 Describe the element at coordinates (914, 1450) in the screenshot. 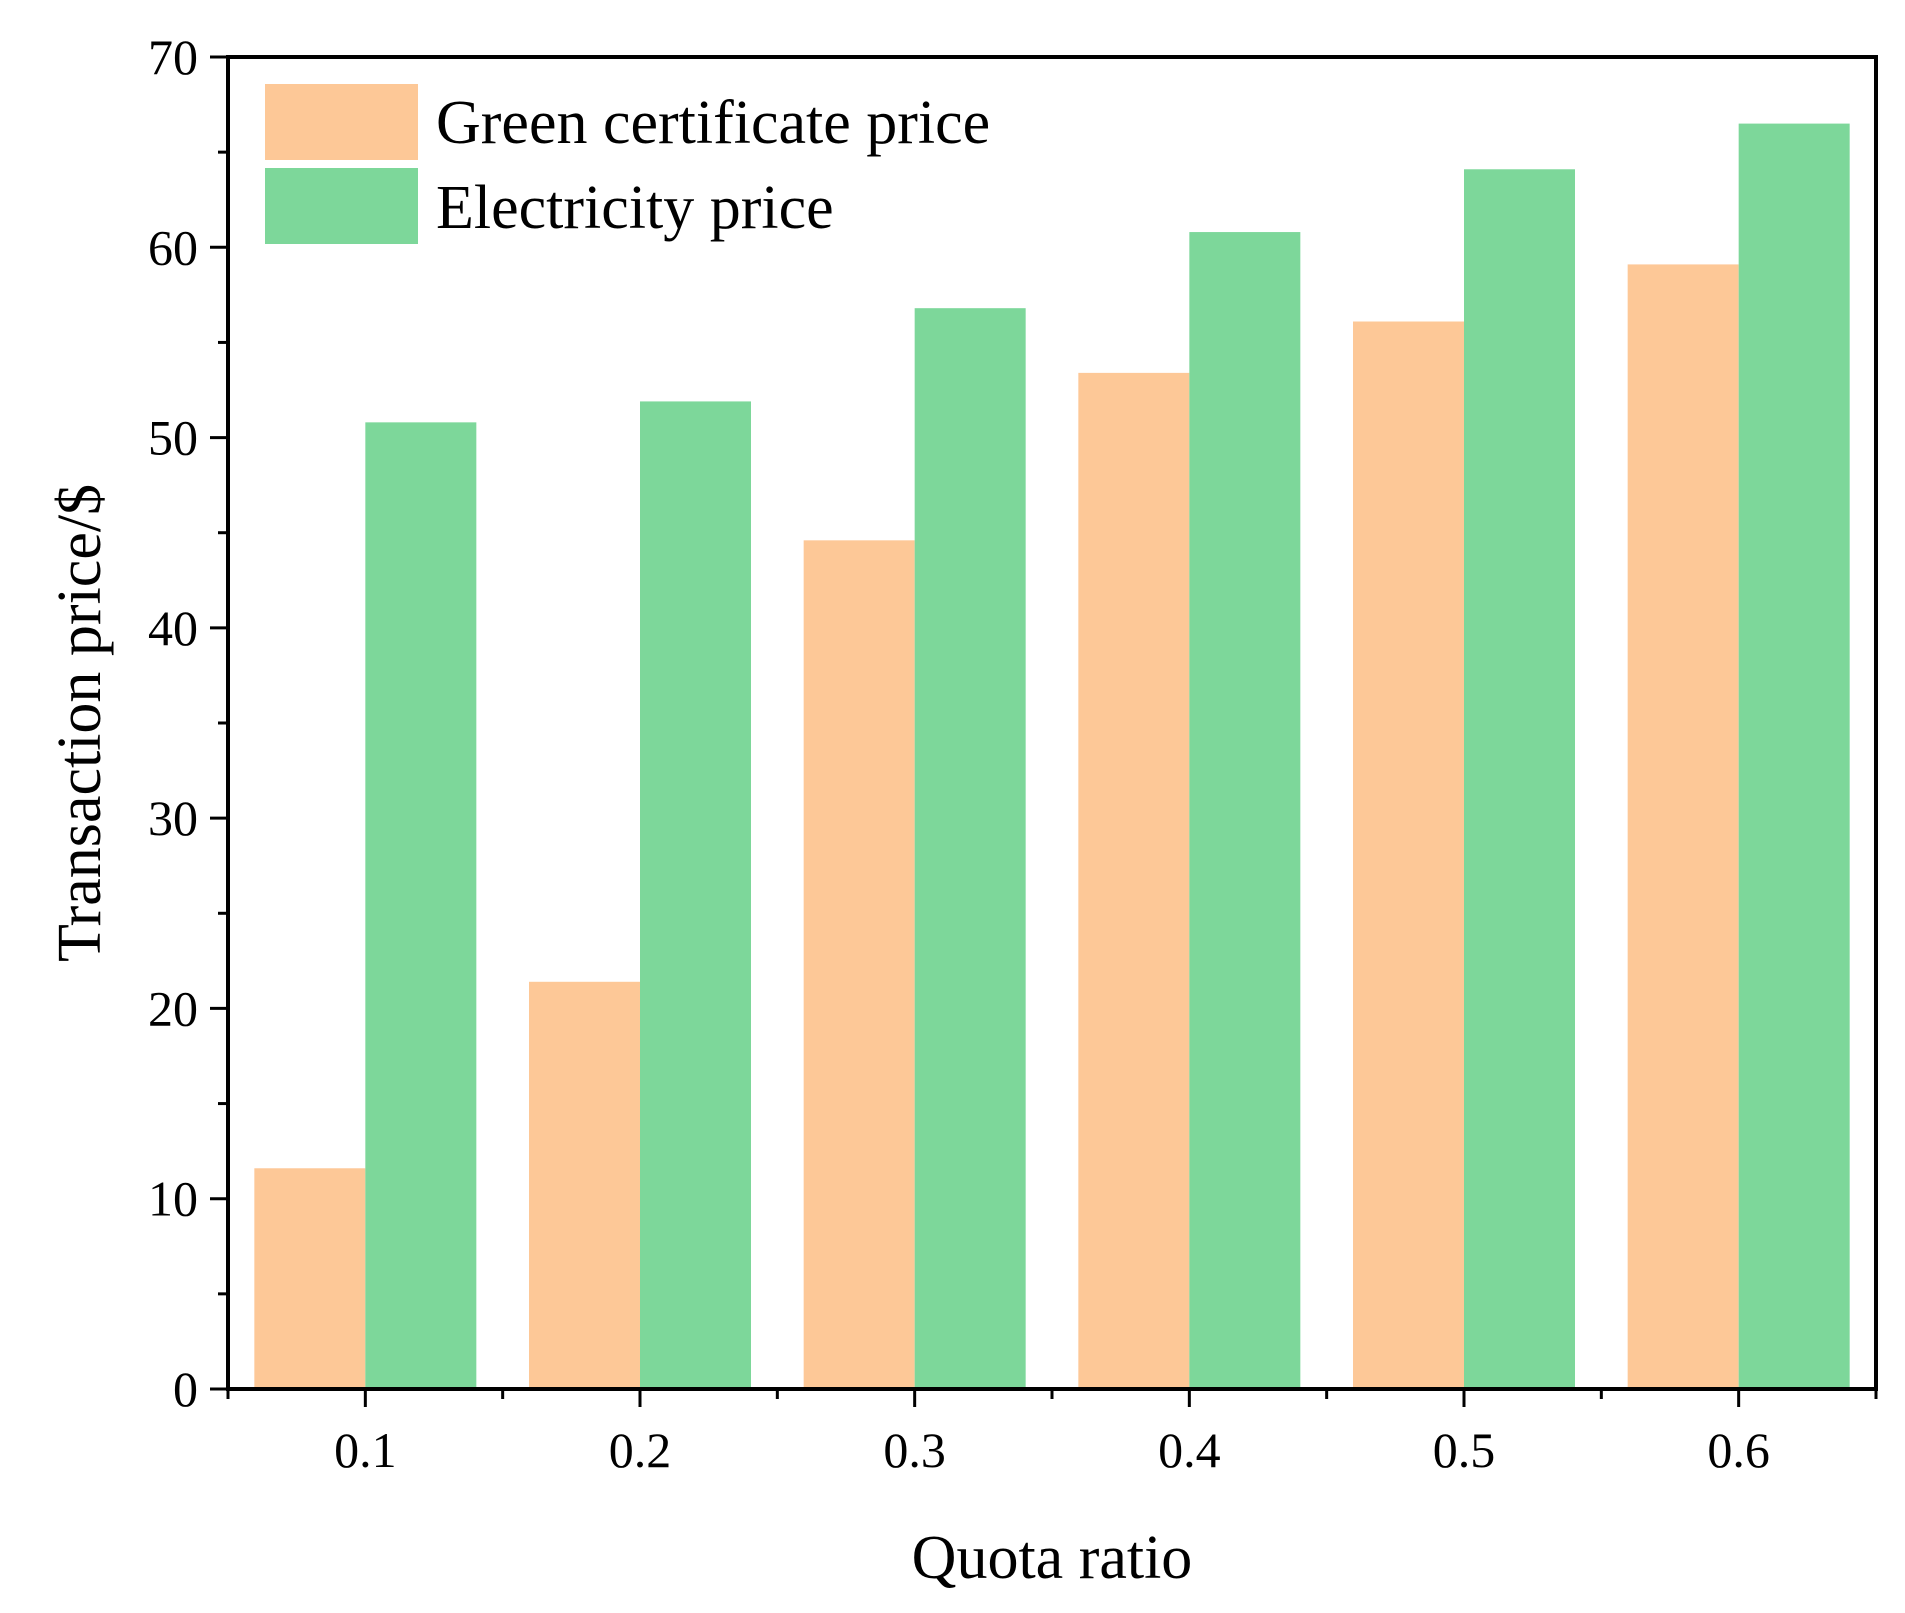

I see `x-tick-label: 0.3` at that location.